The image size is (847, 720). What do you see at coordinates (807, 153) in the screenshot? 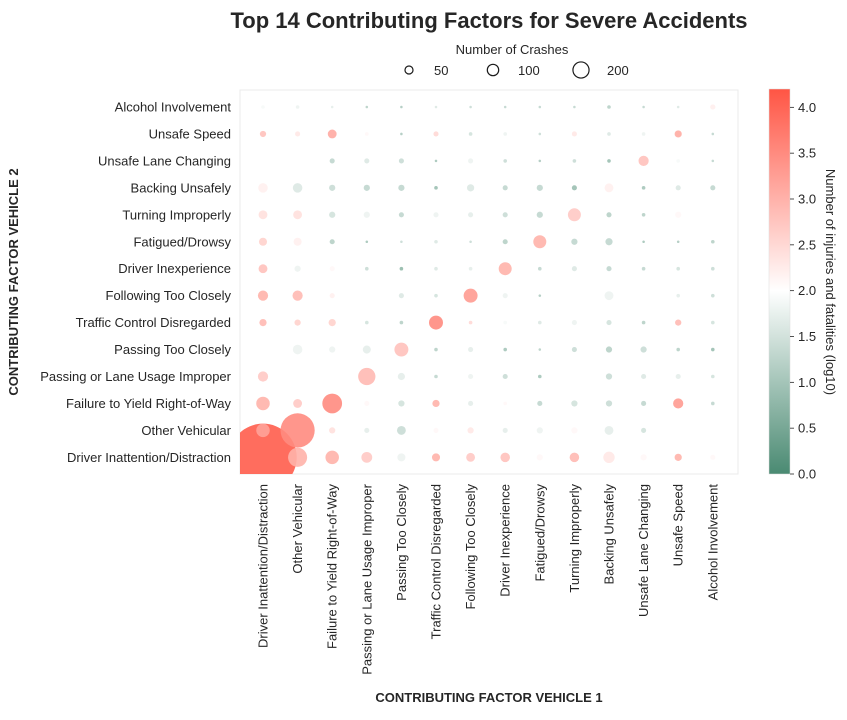
I see `colorbar-tick-label: 3.5` at bounding box center [807, 153].